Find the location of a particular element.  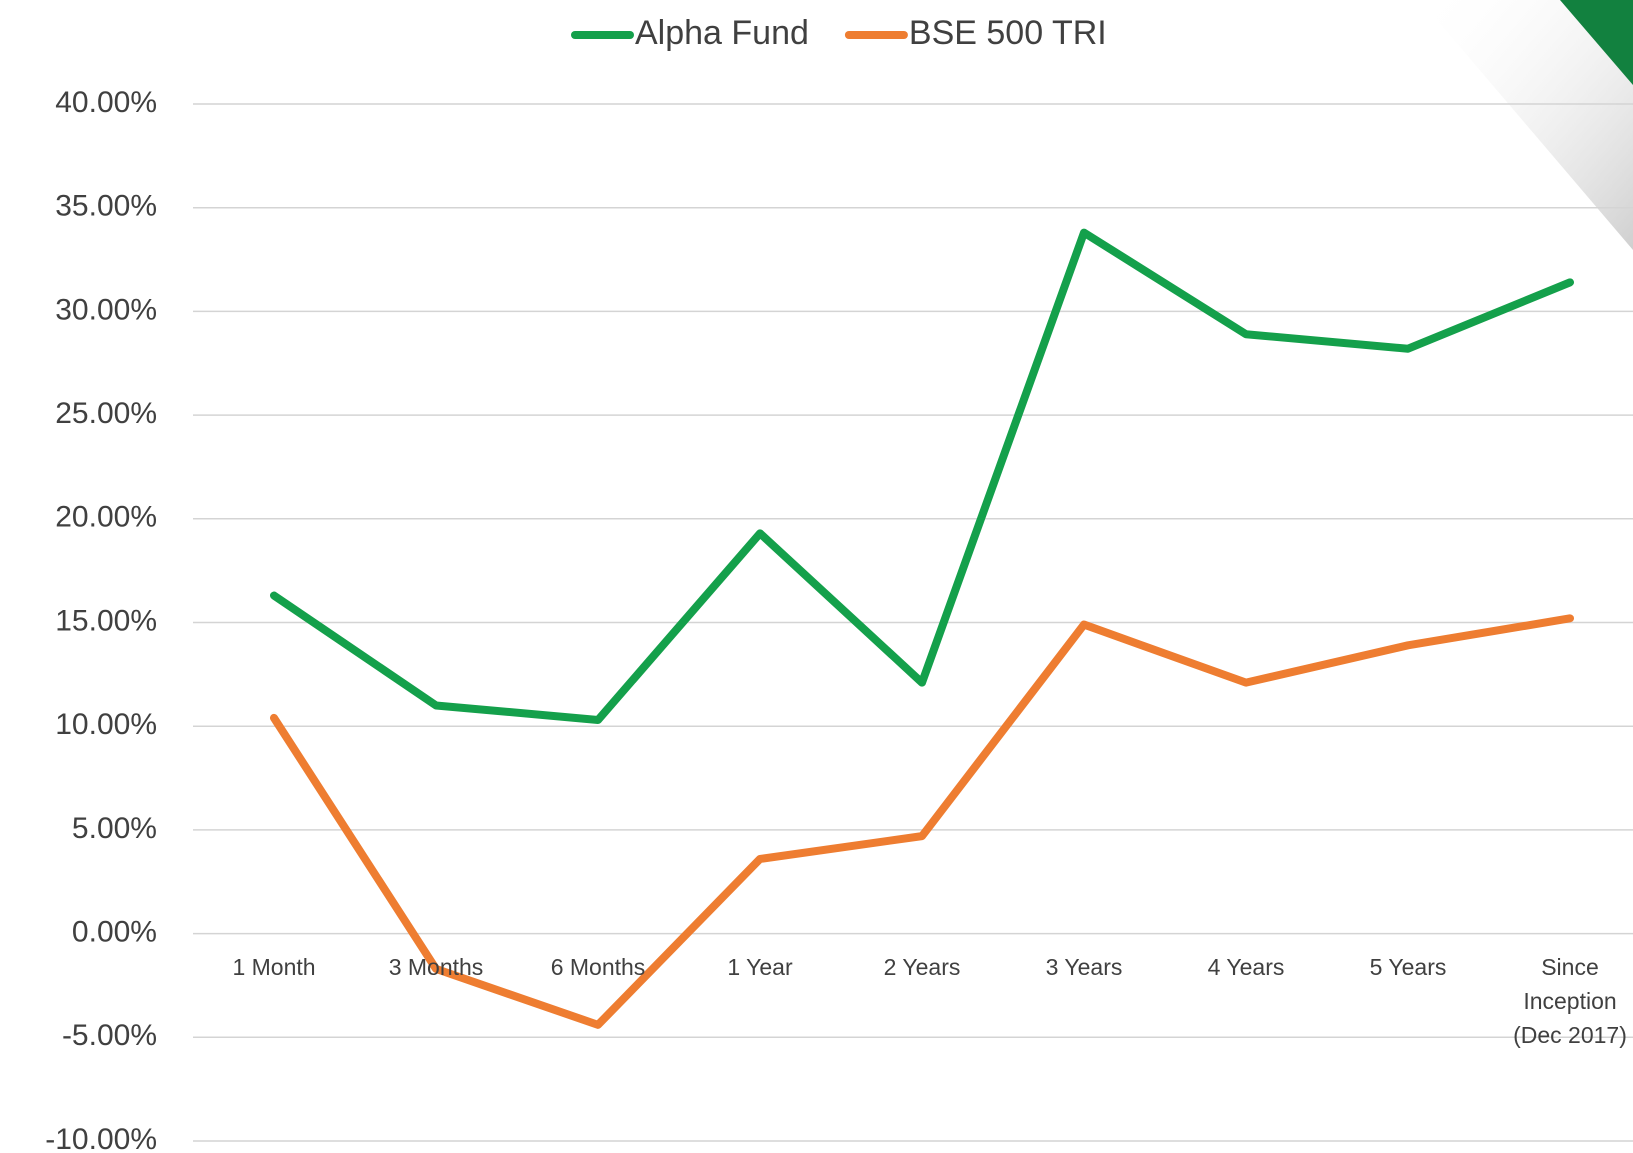

x-tick-label: 6 Months is located at coordinates (598, 966).